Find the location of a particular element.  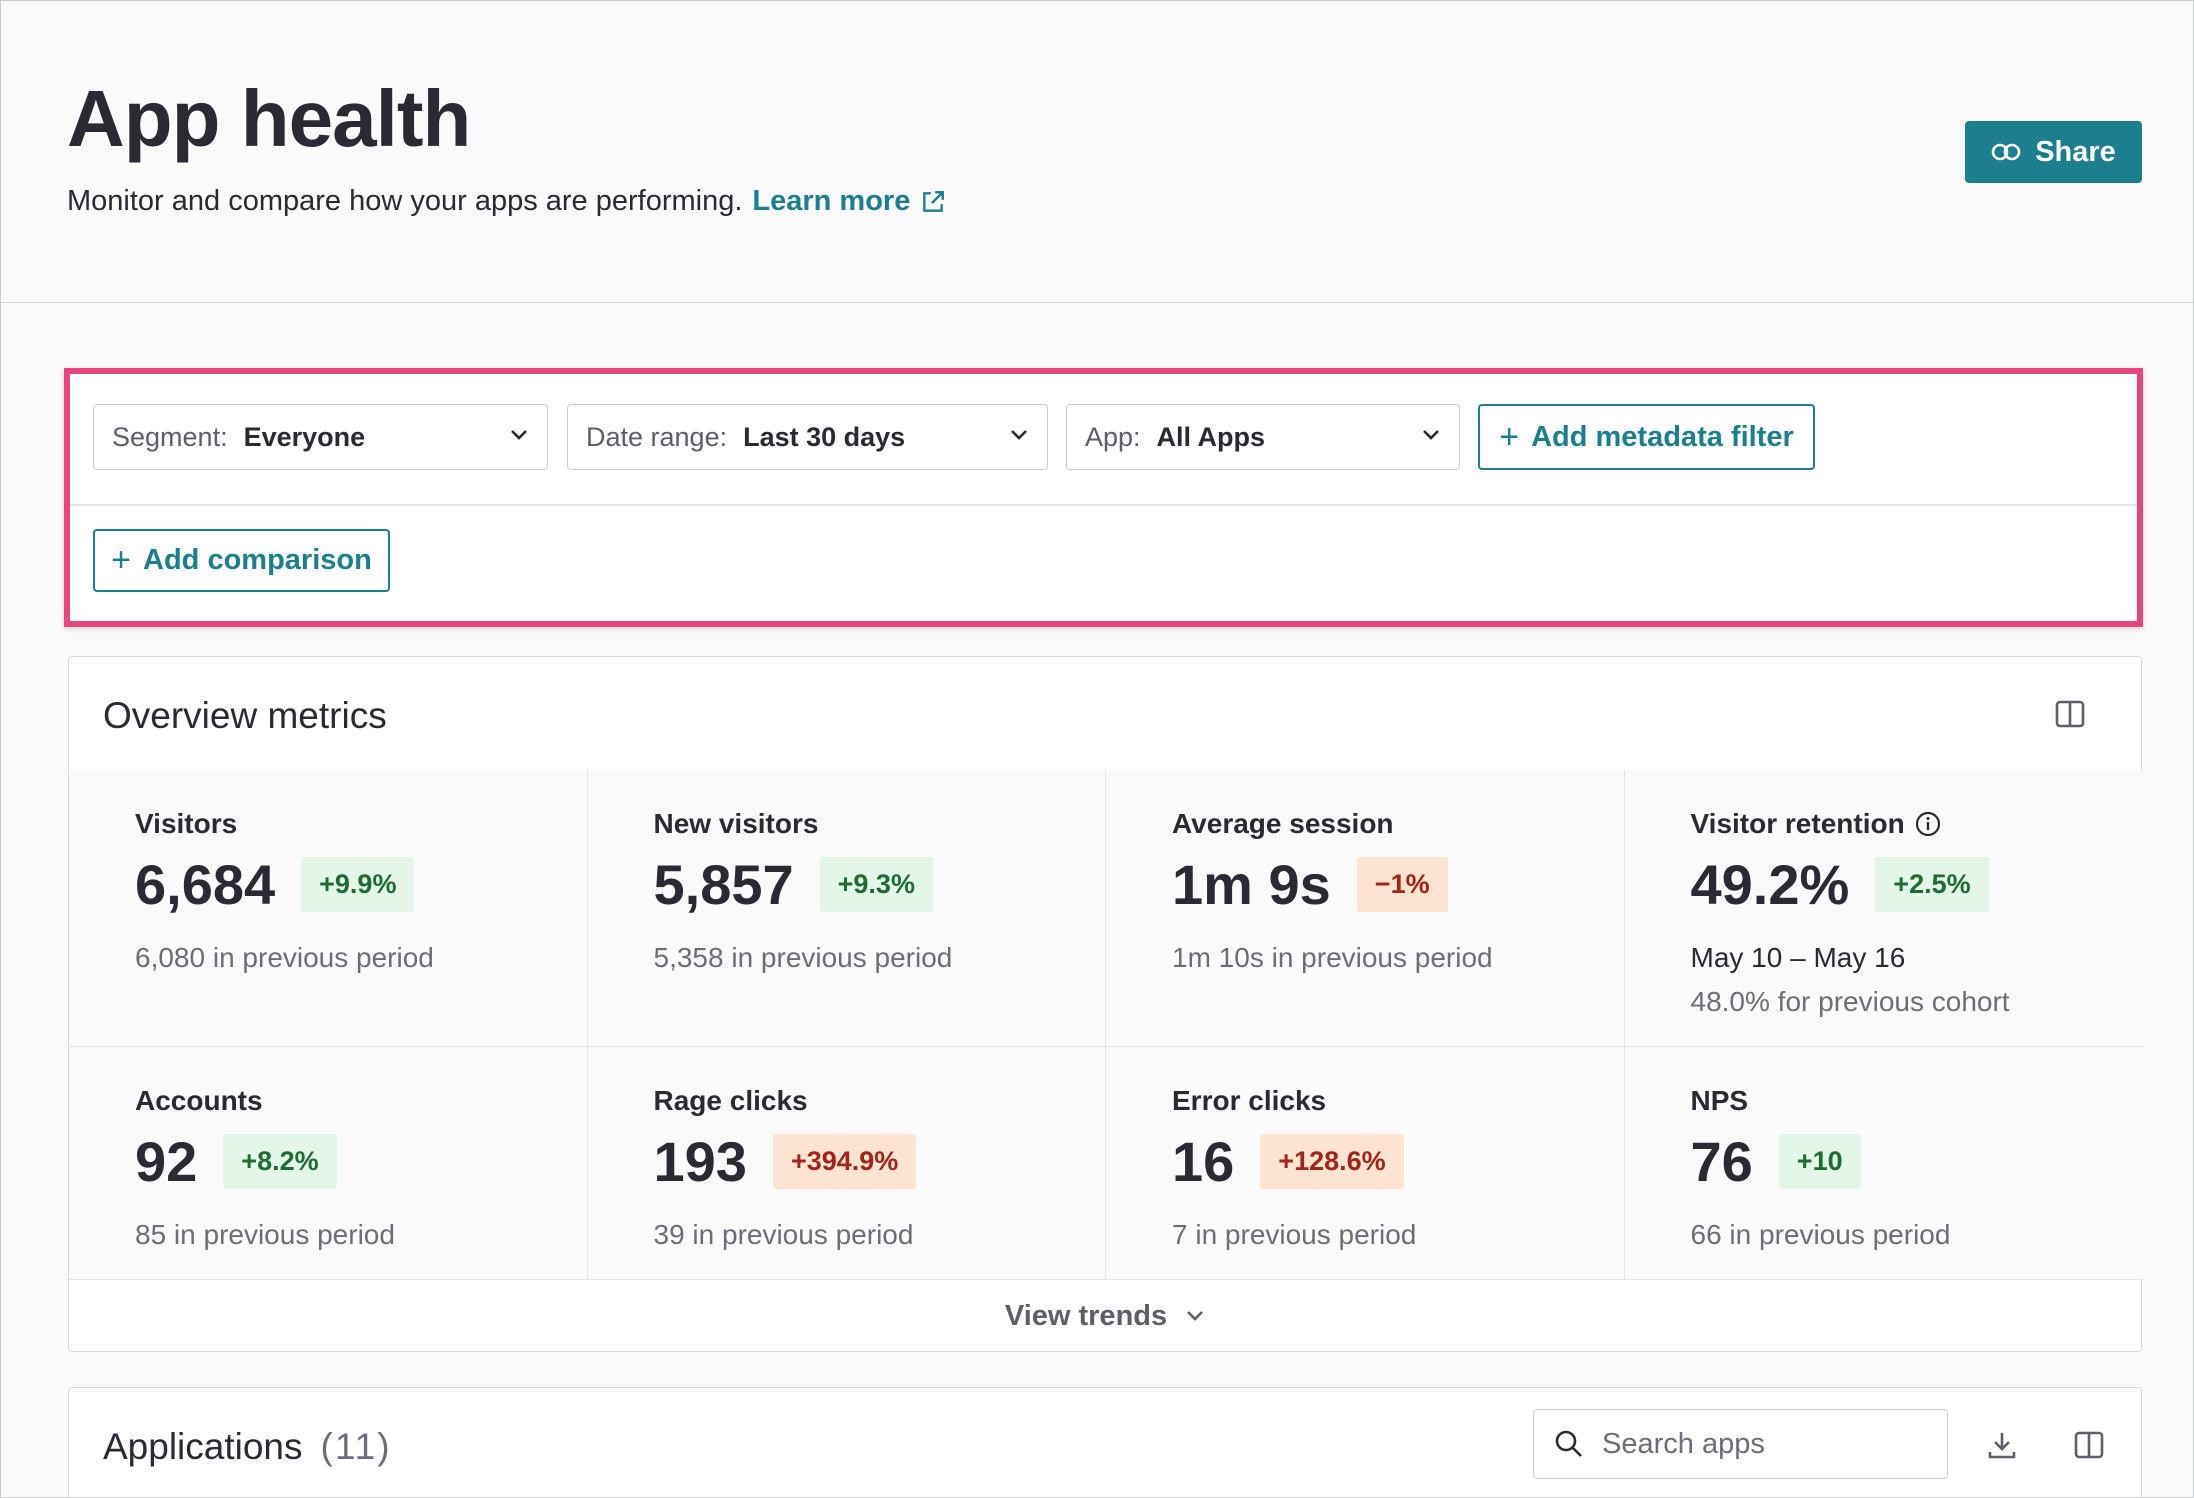

metric-name-text: Rage clicks is located at coordinates (730, 1100).